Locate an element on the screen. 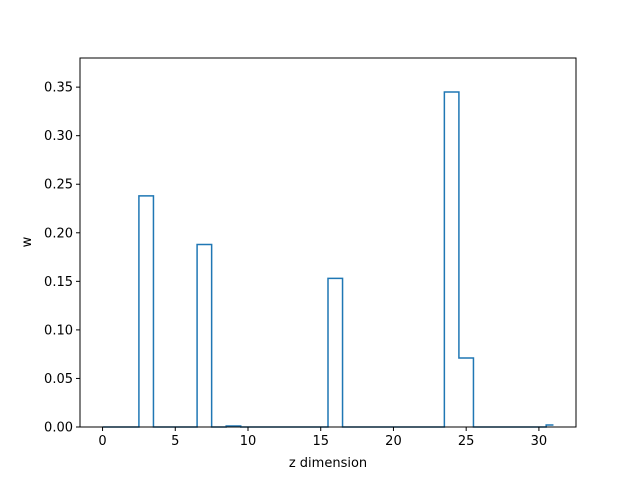 The image size is (640, 480). x-tick-label: 10 is located at coordinates (248, 441).